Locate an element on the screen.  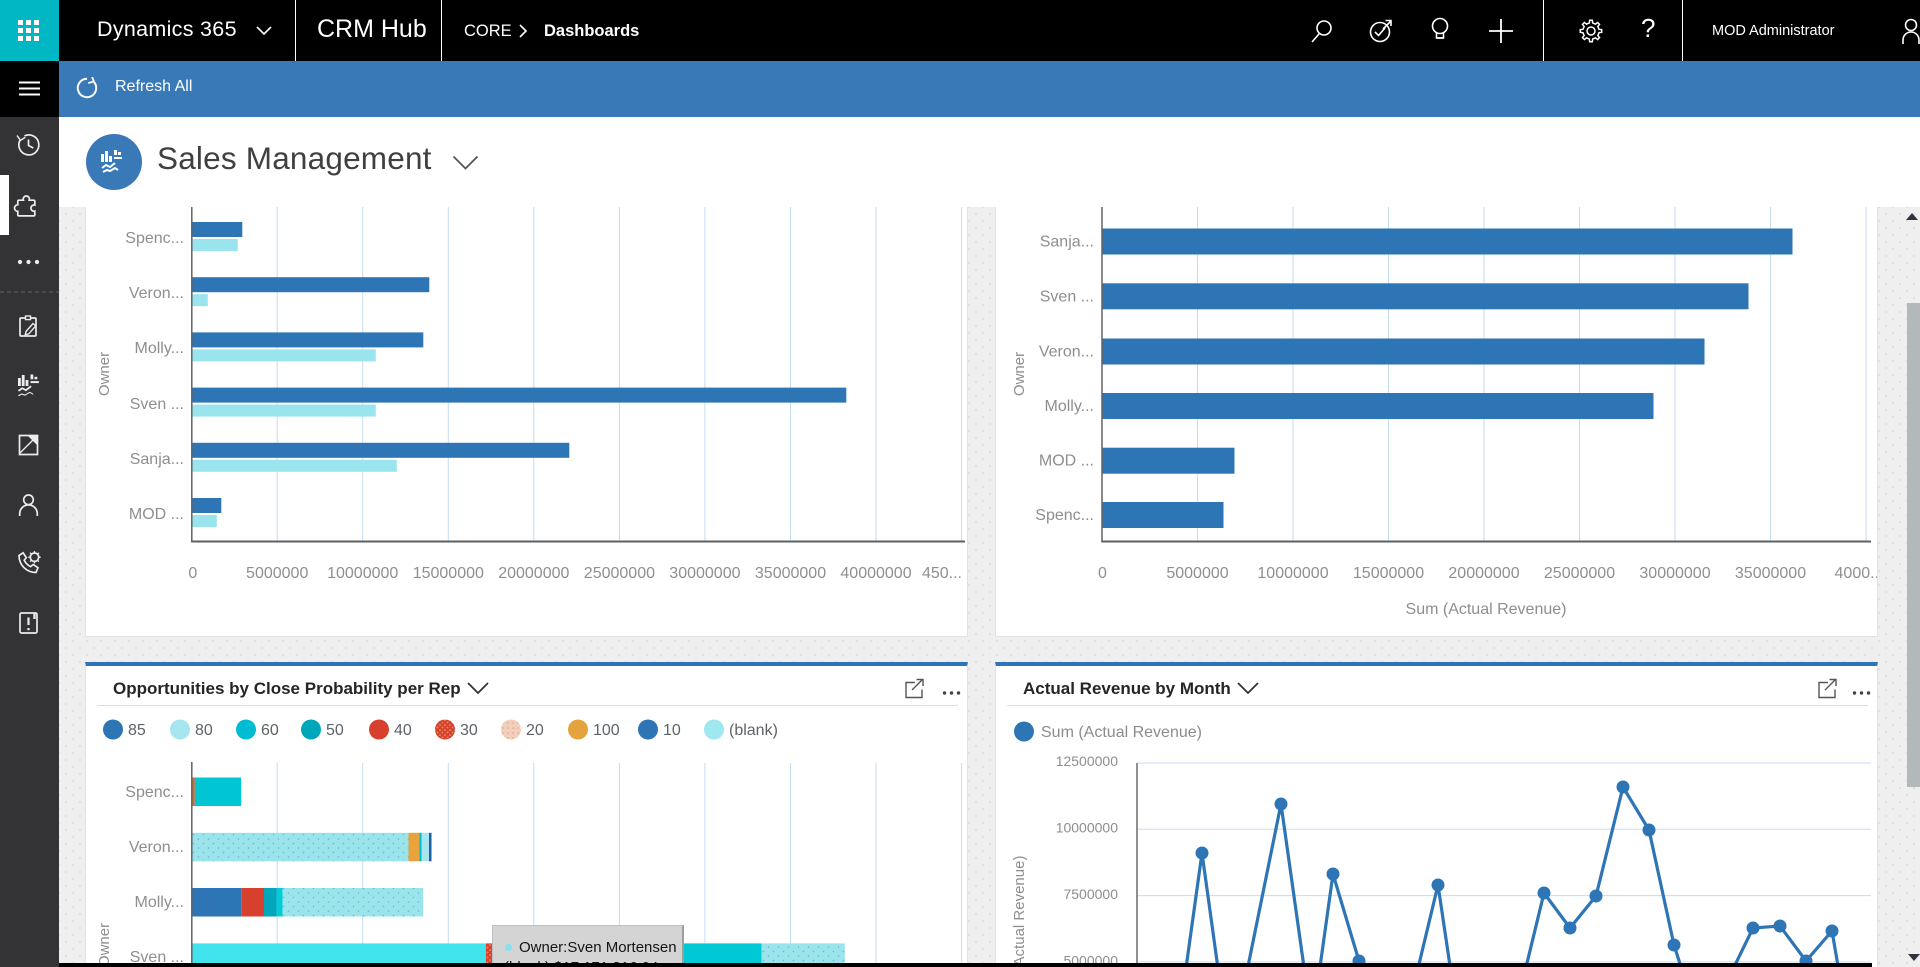
svg-text: 20 is located at coordinates (535, 730).